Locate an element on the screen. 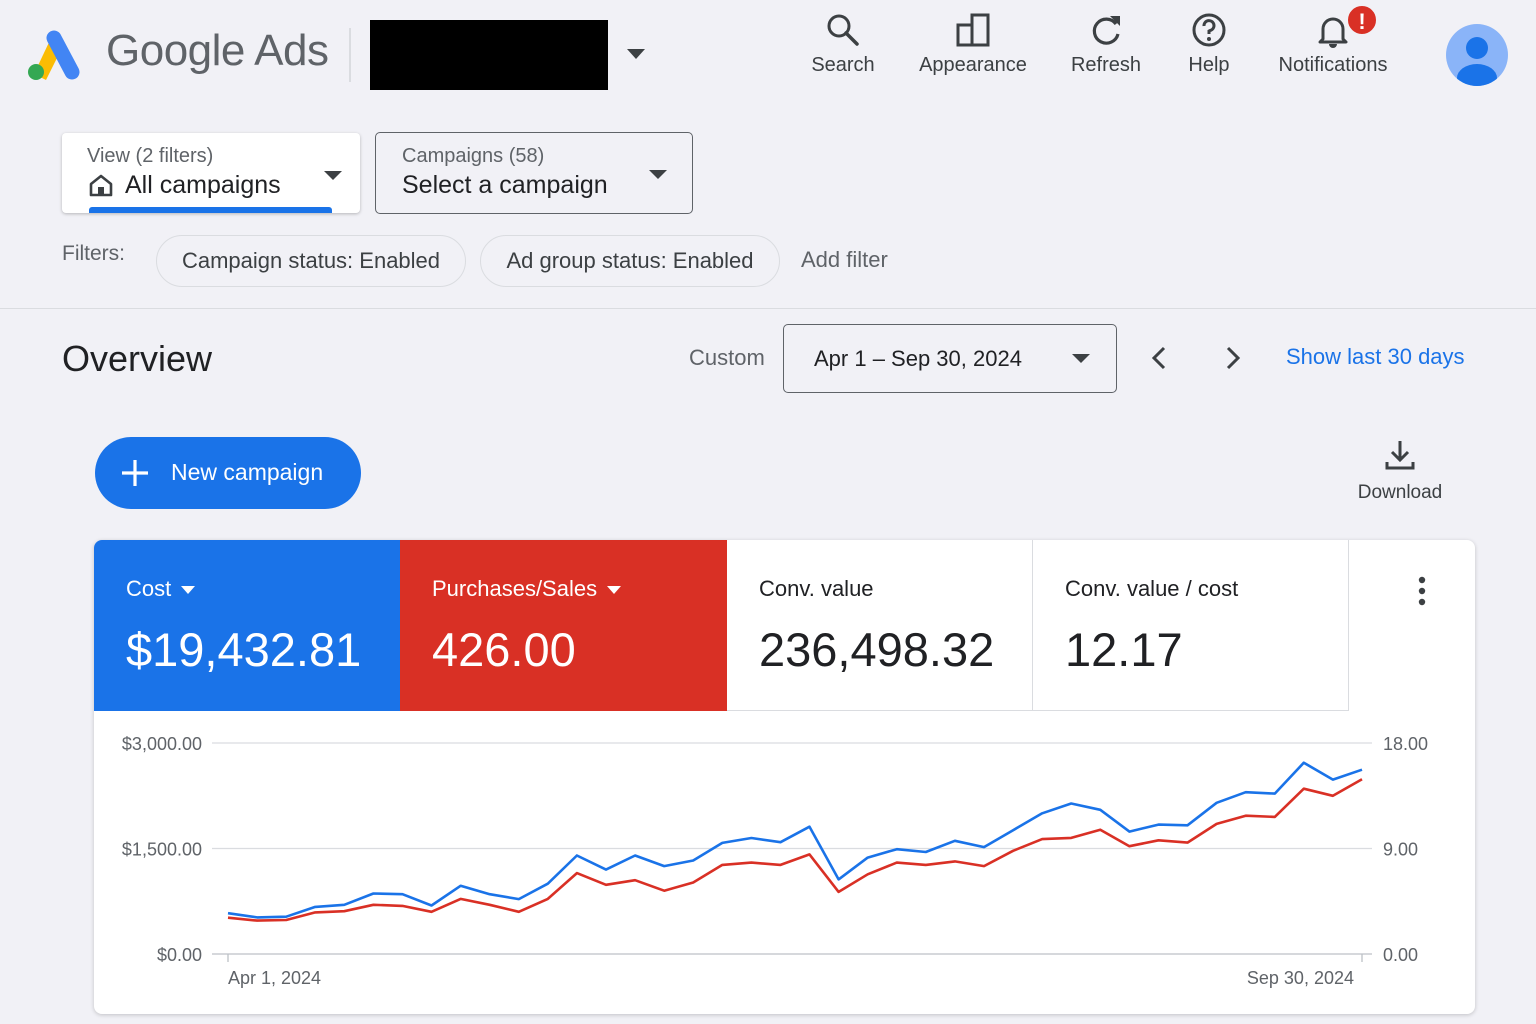 The width and height of the screenshot is (1536, 1024). y-tick-label-left: $3,000.00 is located at coordinates (162, 744).